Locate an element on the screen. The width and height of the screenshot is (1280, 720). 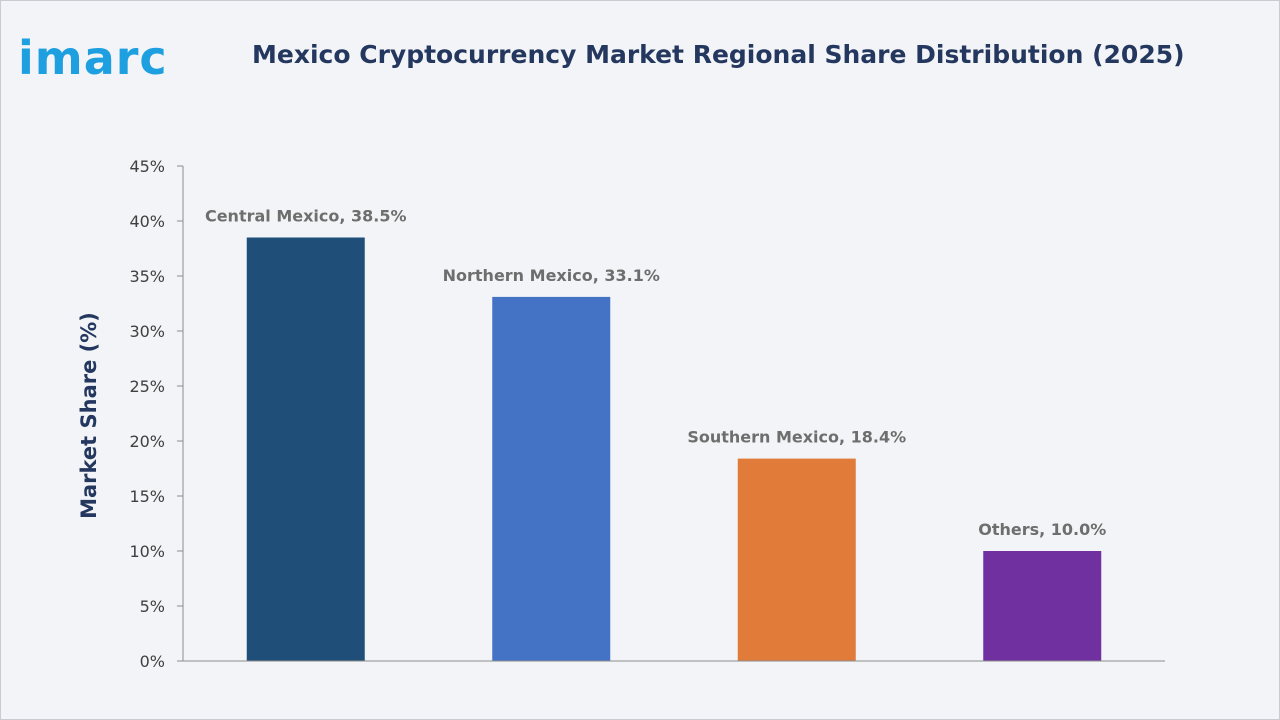
y-tick-label: 25% is located at coordinates (147, 386).